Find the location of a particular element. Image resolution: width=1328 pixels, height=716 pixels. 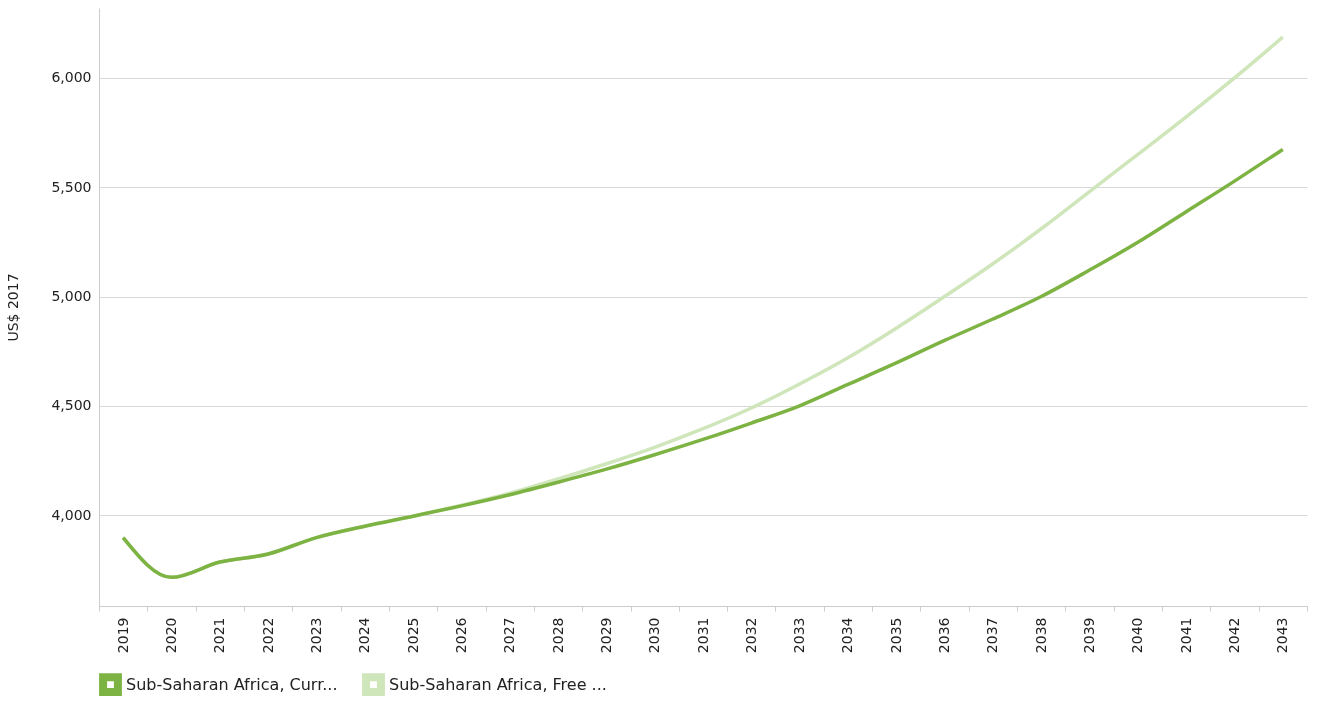

x-tick-label: 2037 is located at coordinates (992, 635).